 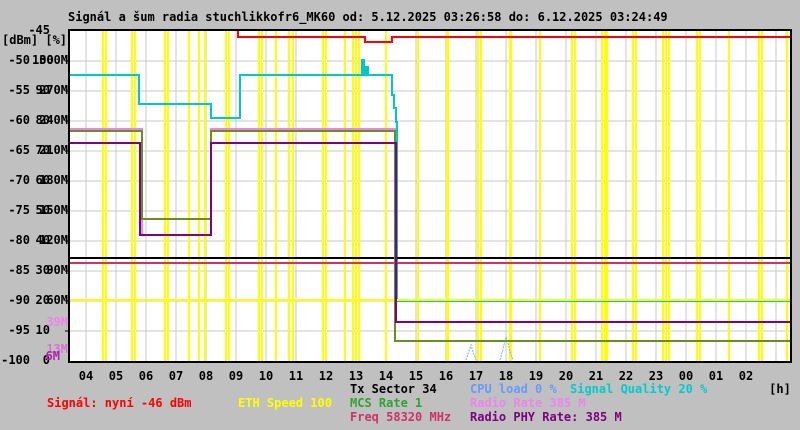 What do you see at coordinates (528, 403) in the screenshot?
I see `legend-item: Radio Rate 385 M` at bounding box center [528, 403].